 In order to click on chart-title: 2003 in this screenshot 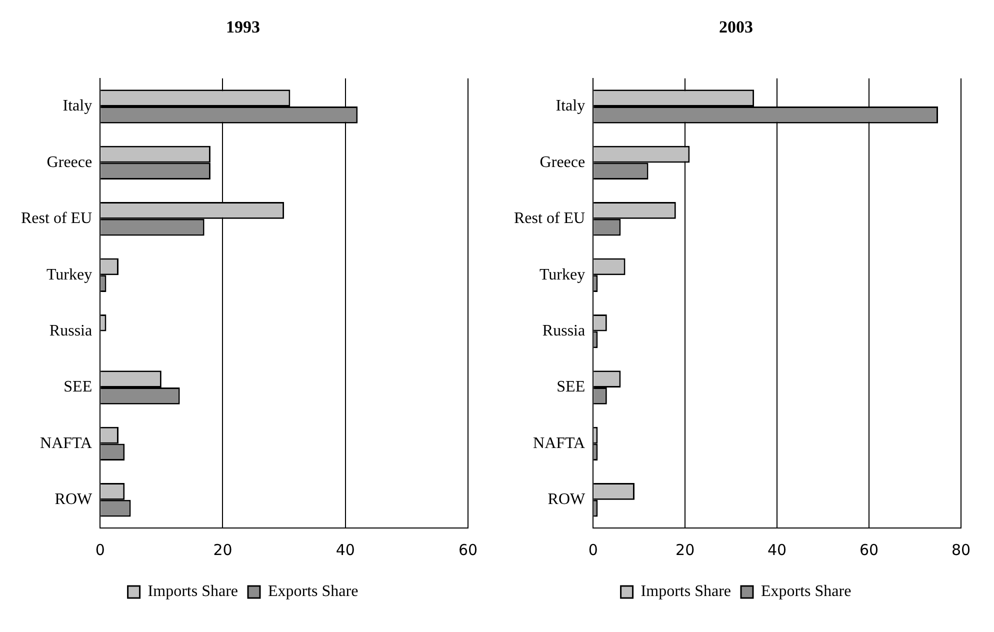, I will do `click(736, 27)`.